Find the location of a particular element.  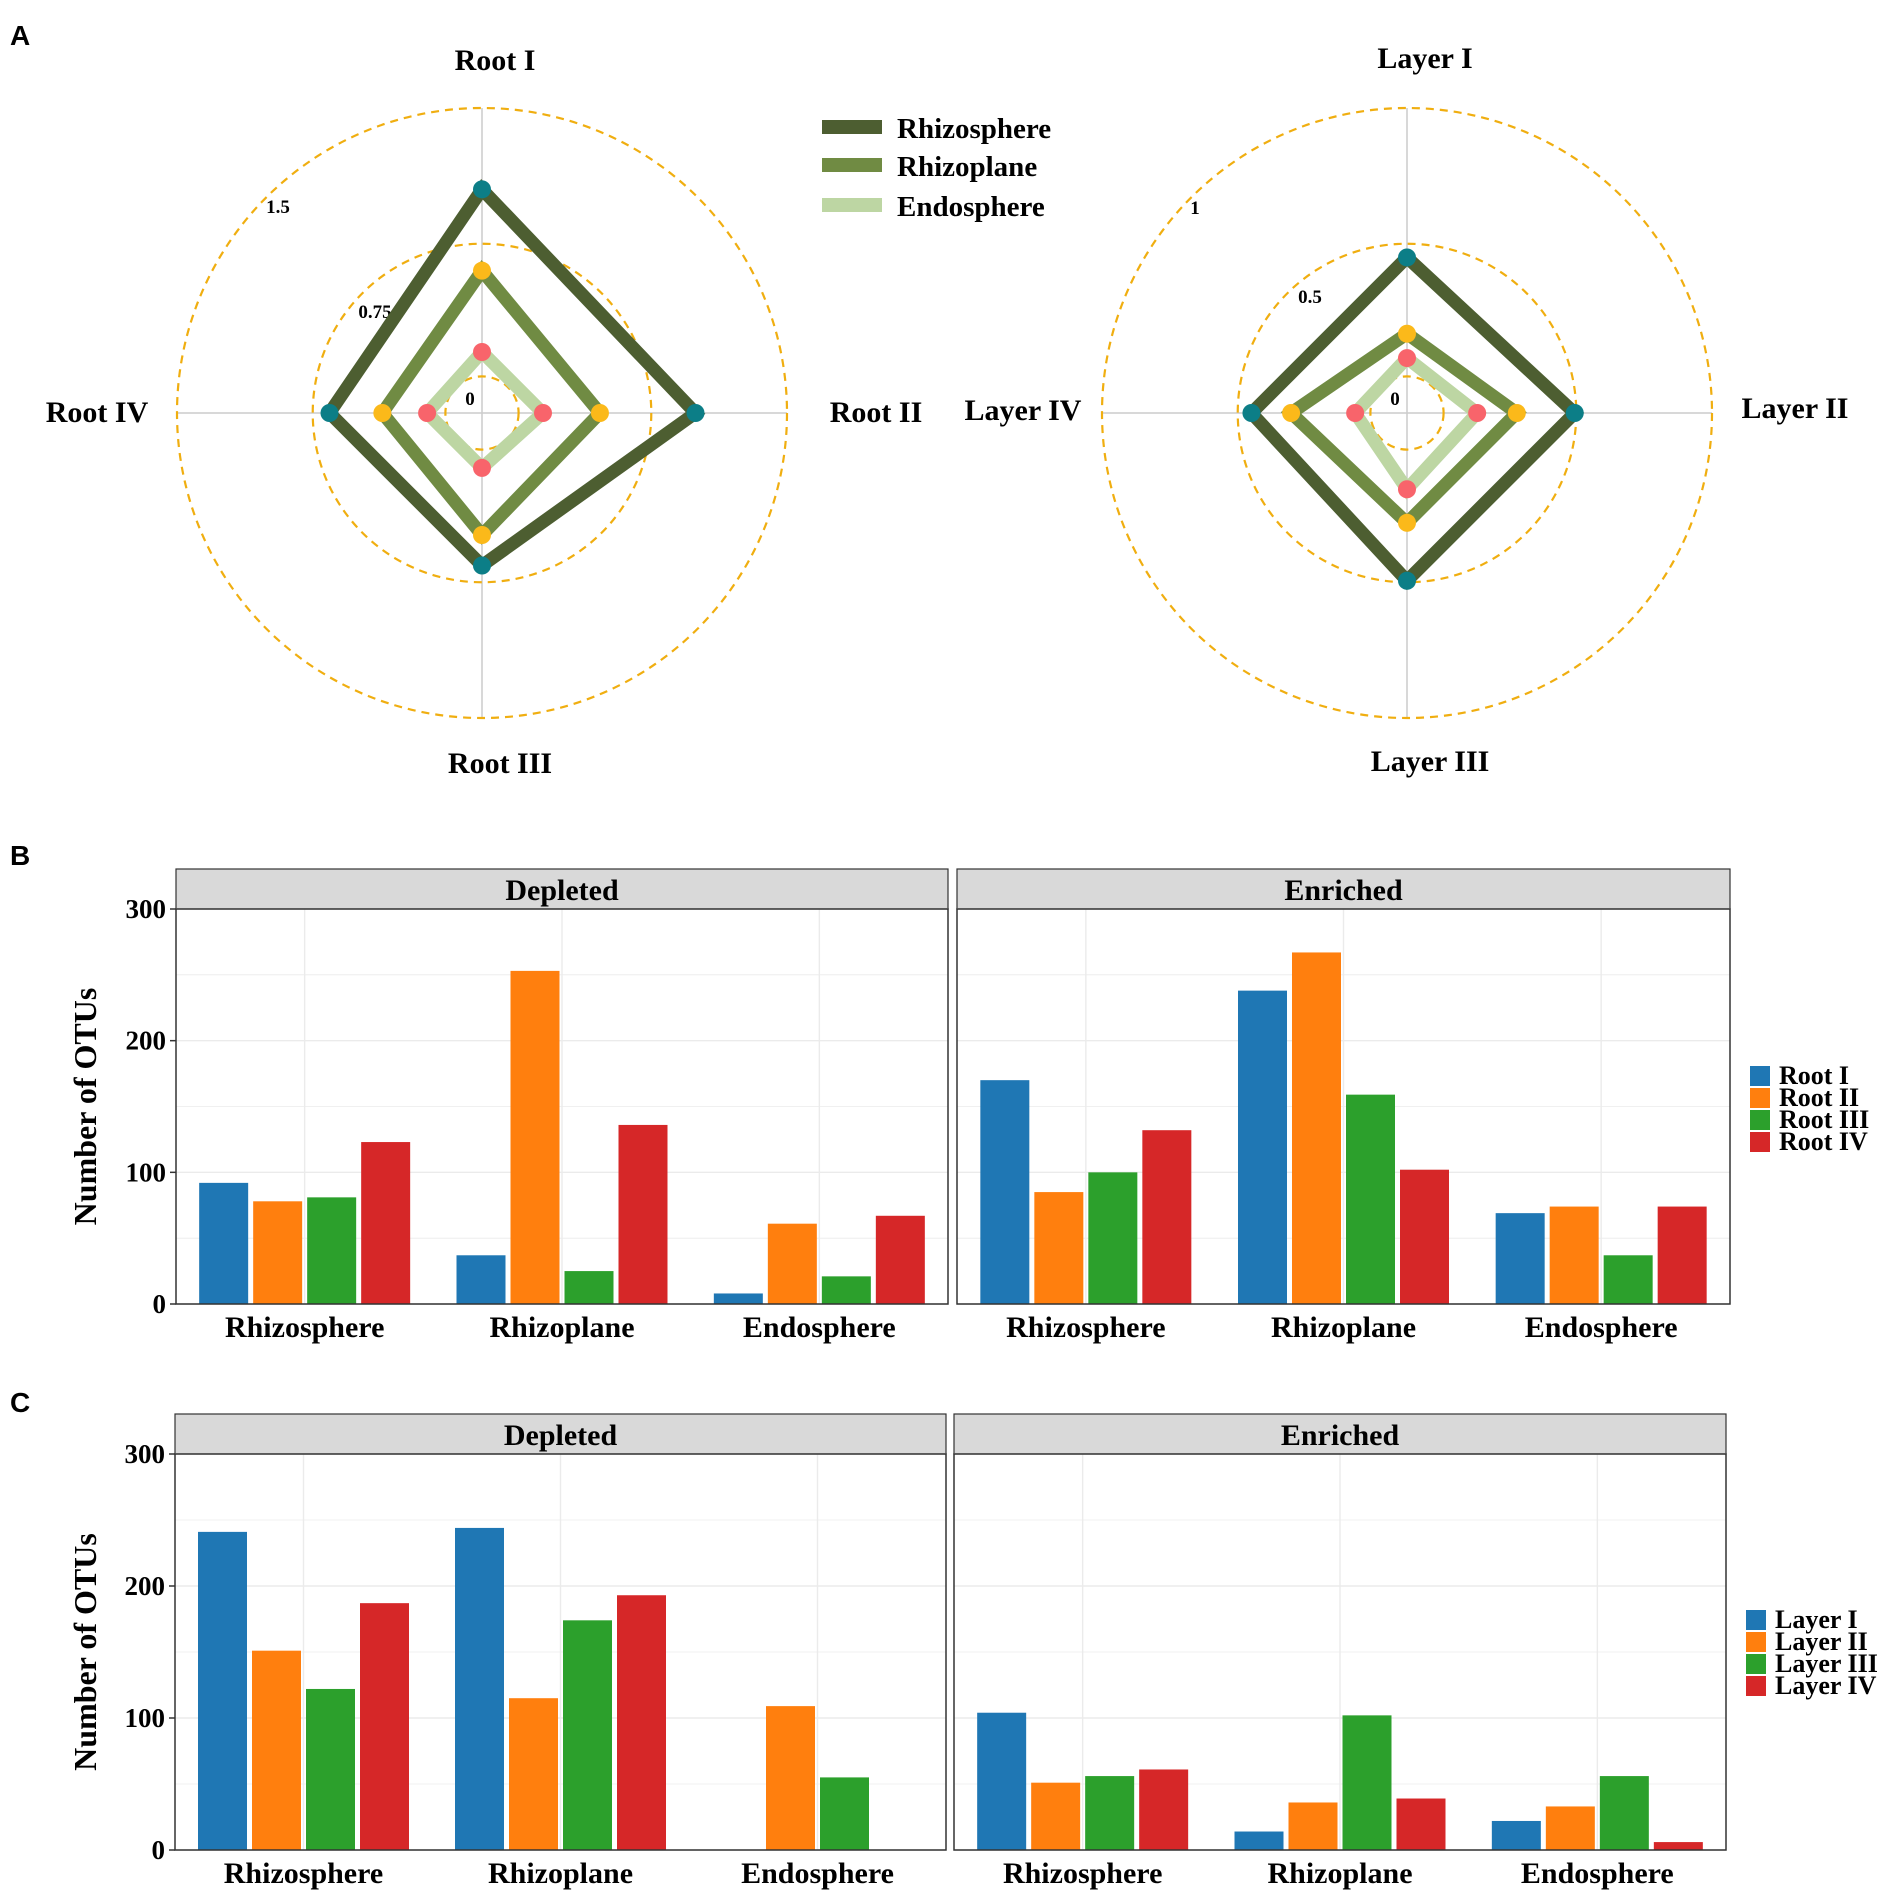

y-tick-label: 100 is located at coordinates (146, 1172).